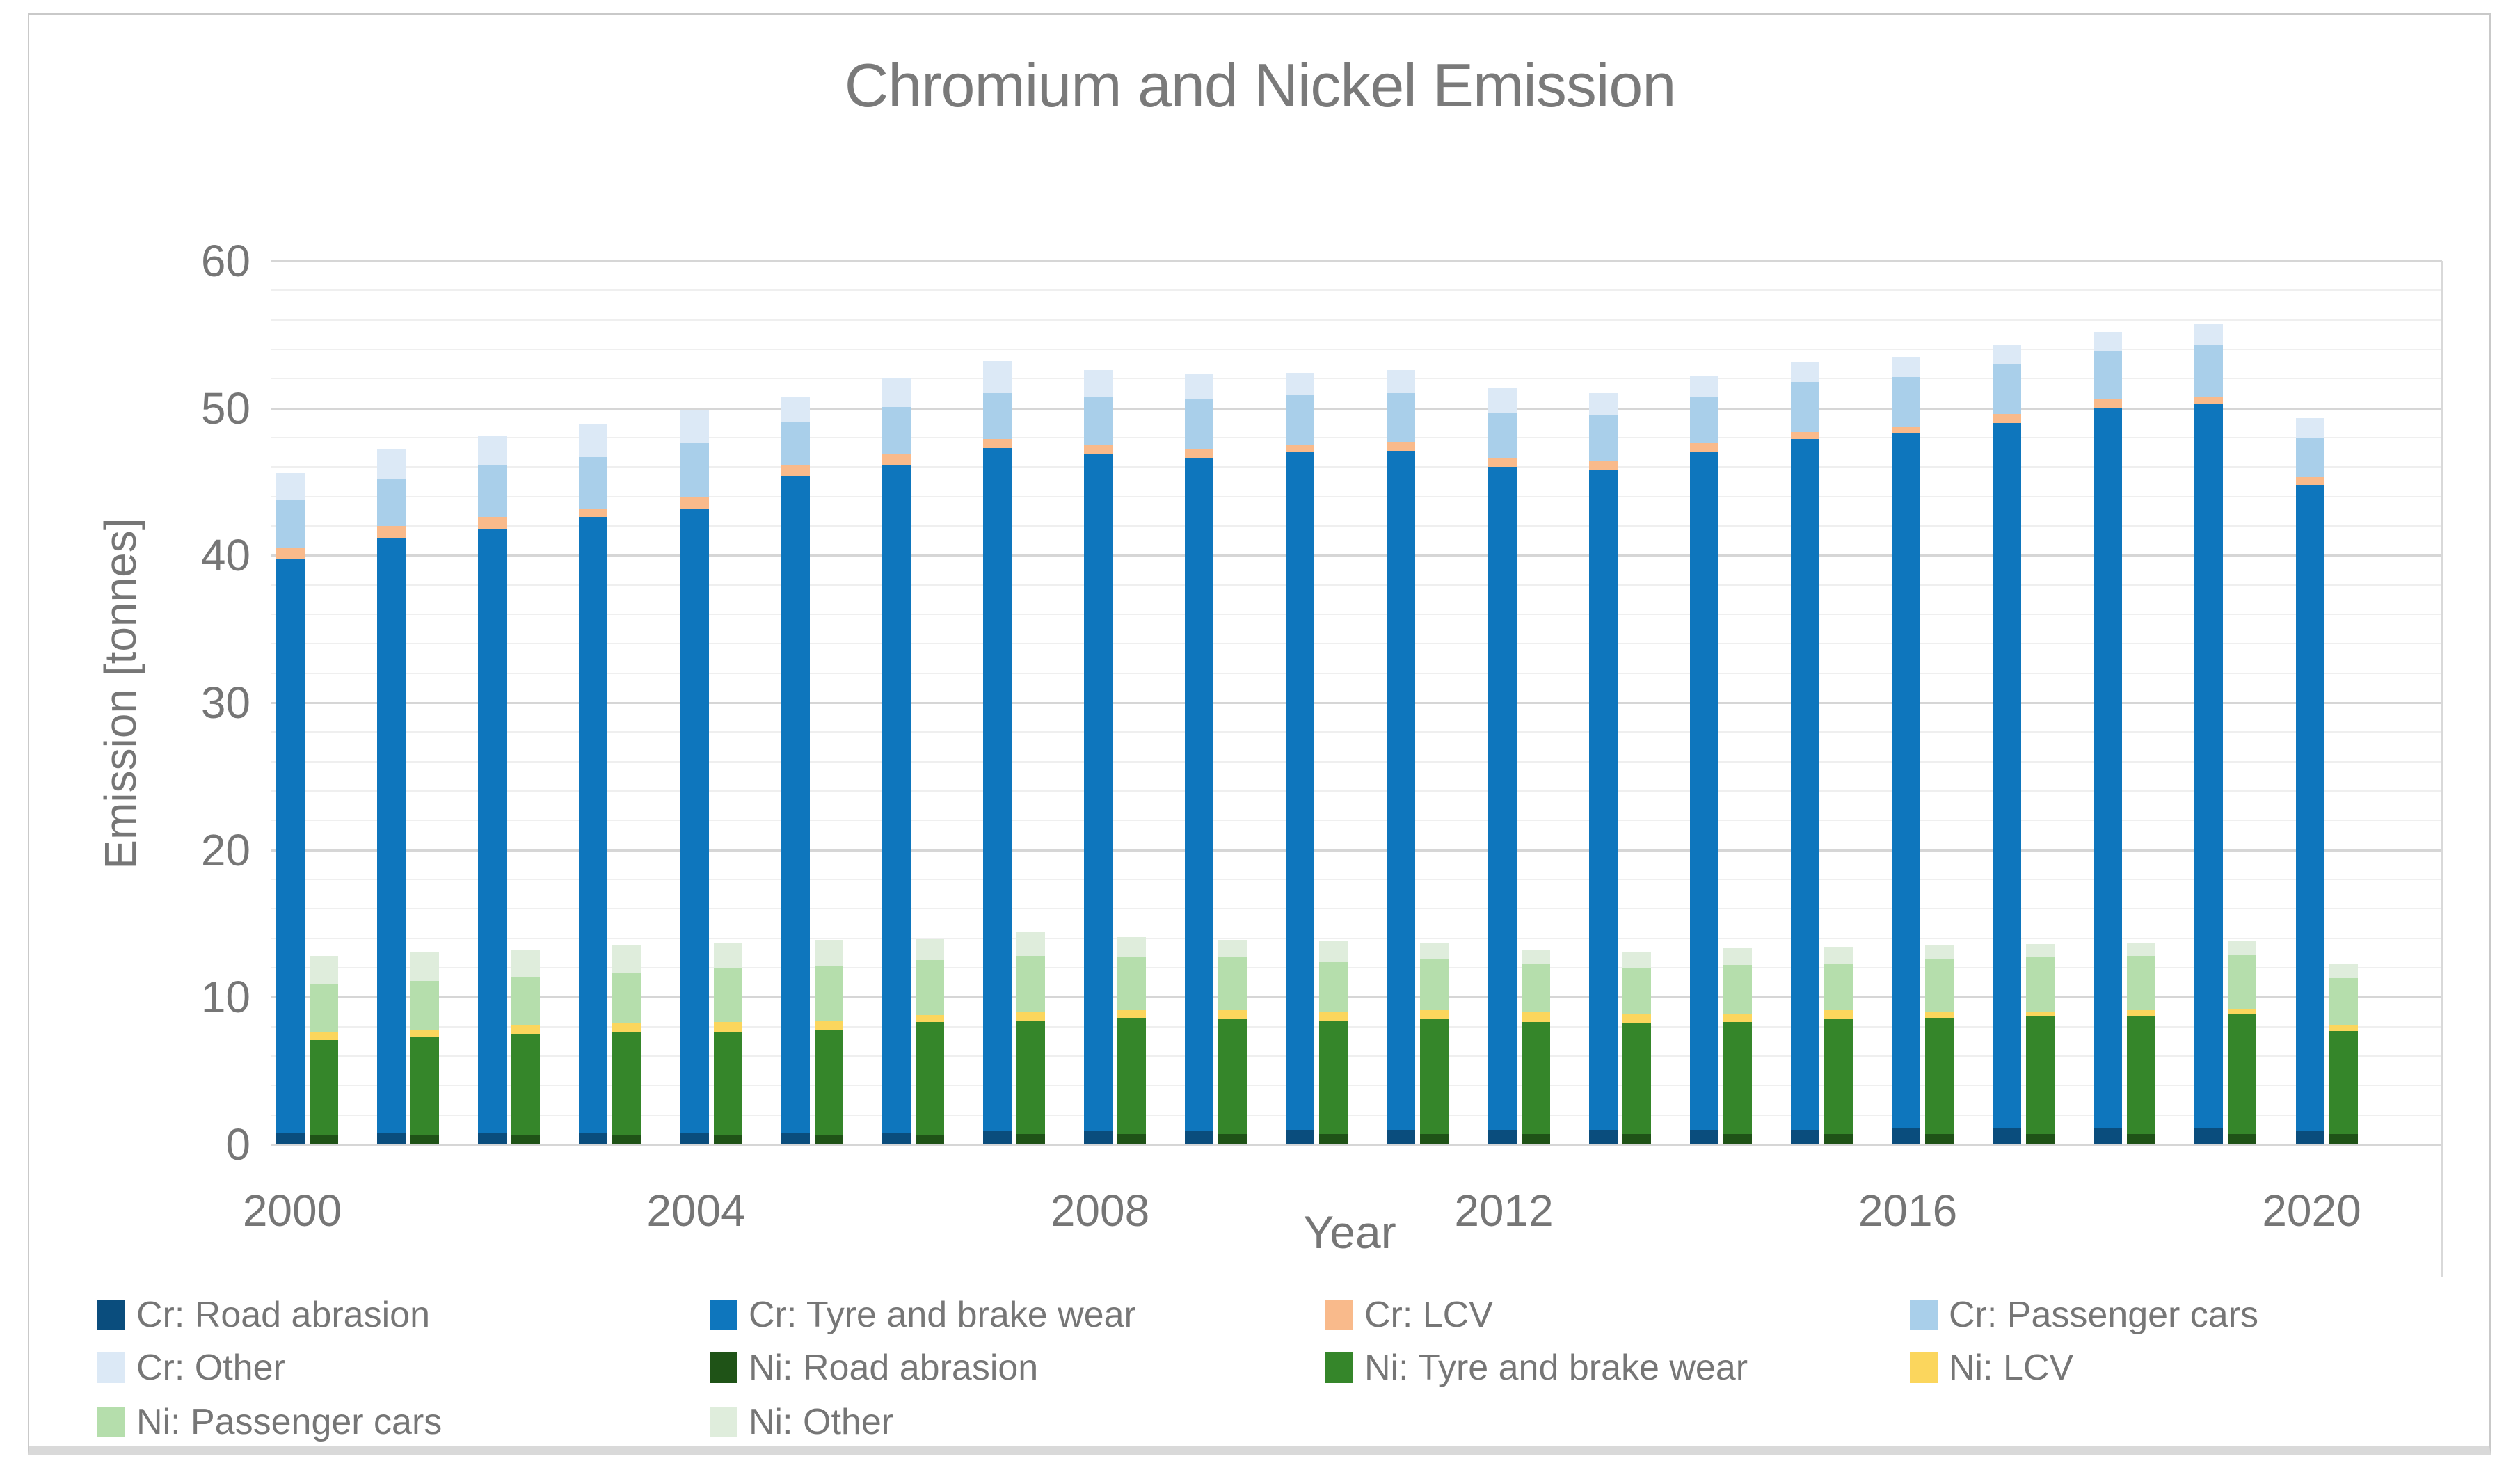  Describe the element at coordinates (1131, 984) in the screenshot. I see `bar-segment-ni-passenger-2008` at that location.